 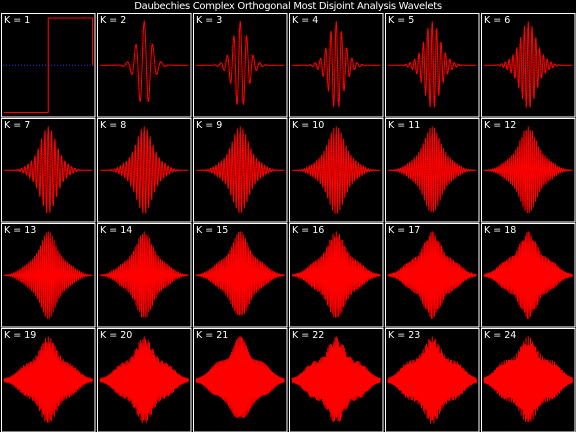 I want to click on panel-k-7: K = 7, so click(x=48, y=170).